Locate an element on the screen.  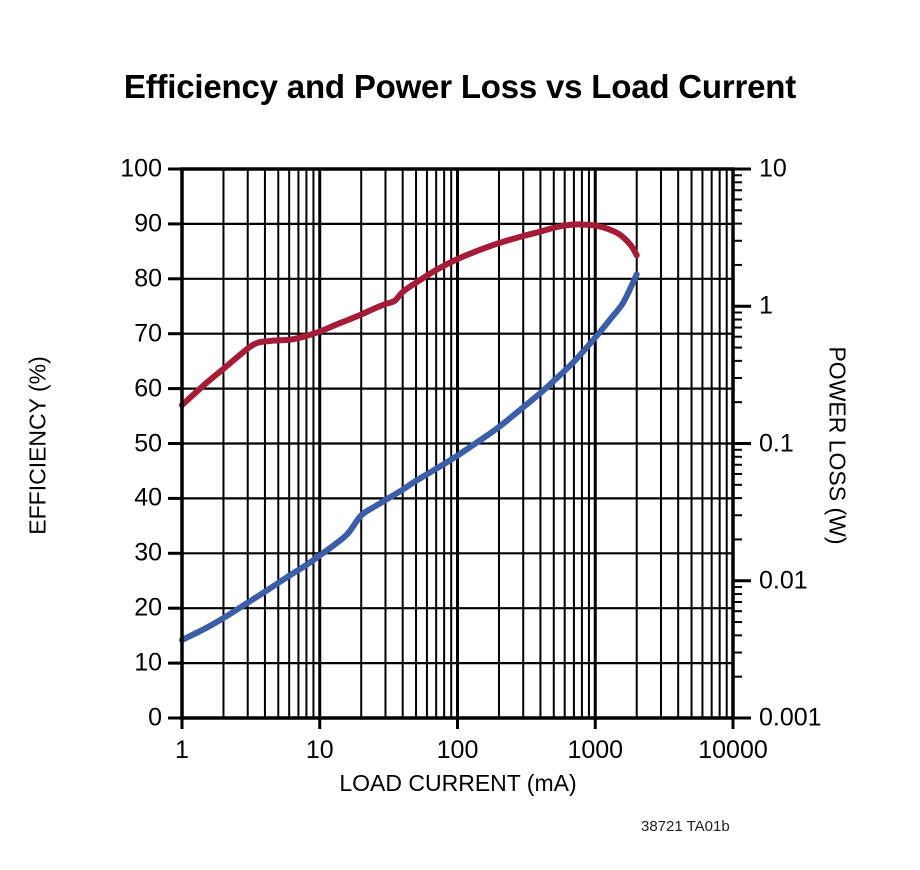
y-left-tick-20: 20 is located at coordinates (148, 607).